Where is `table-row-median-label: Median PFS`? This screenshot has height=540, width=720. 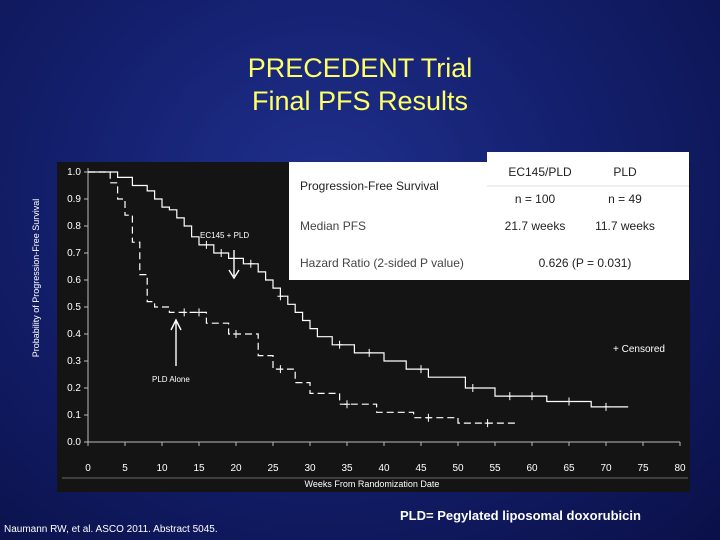
table-row-median-label: Median PFS is located at coordinates (333, 226).